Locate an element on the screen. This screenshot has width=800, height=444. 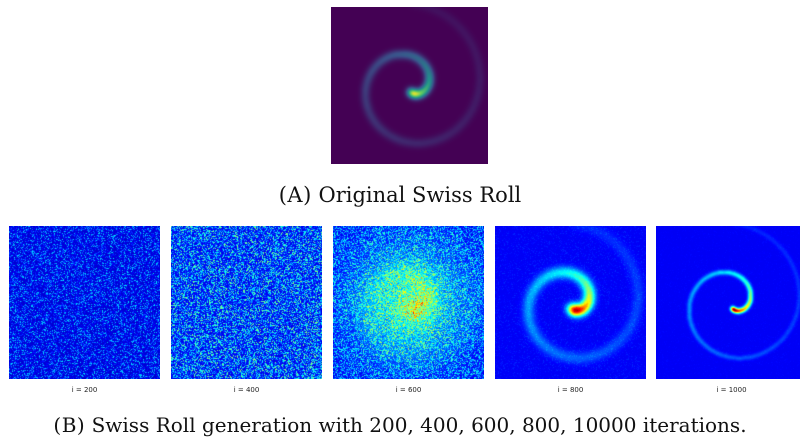
caption-a-text: Original Swiss Roll is located at coordinates (420, 195).